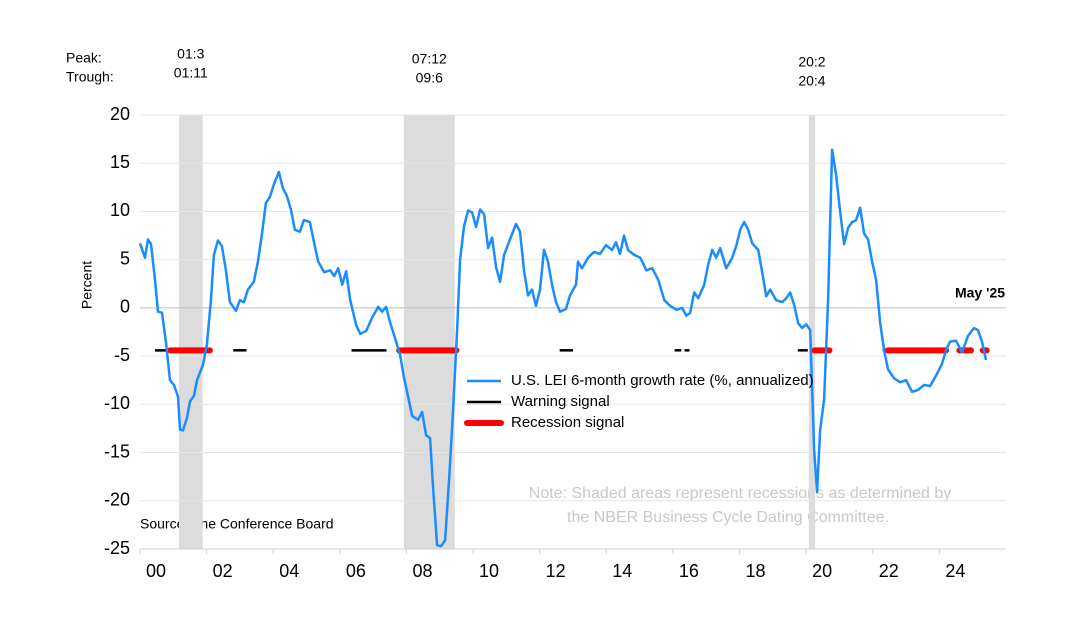  Describe the element at coordinates (980, 293) in the screenshot. I see `end-label: May '25` at that location.